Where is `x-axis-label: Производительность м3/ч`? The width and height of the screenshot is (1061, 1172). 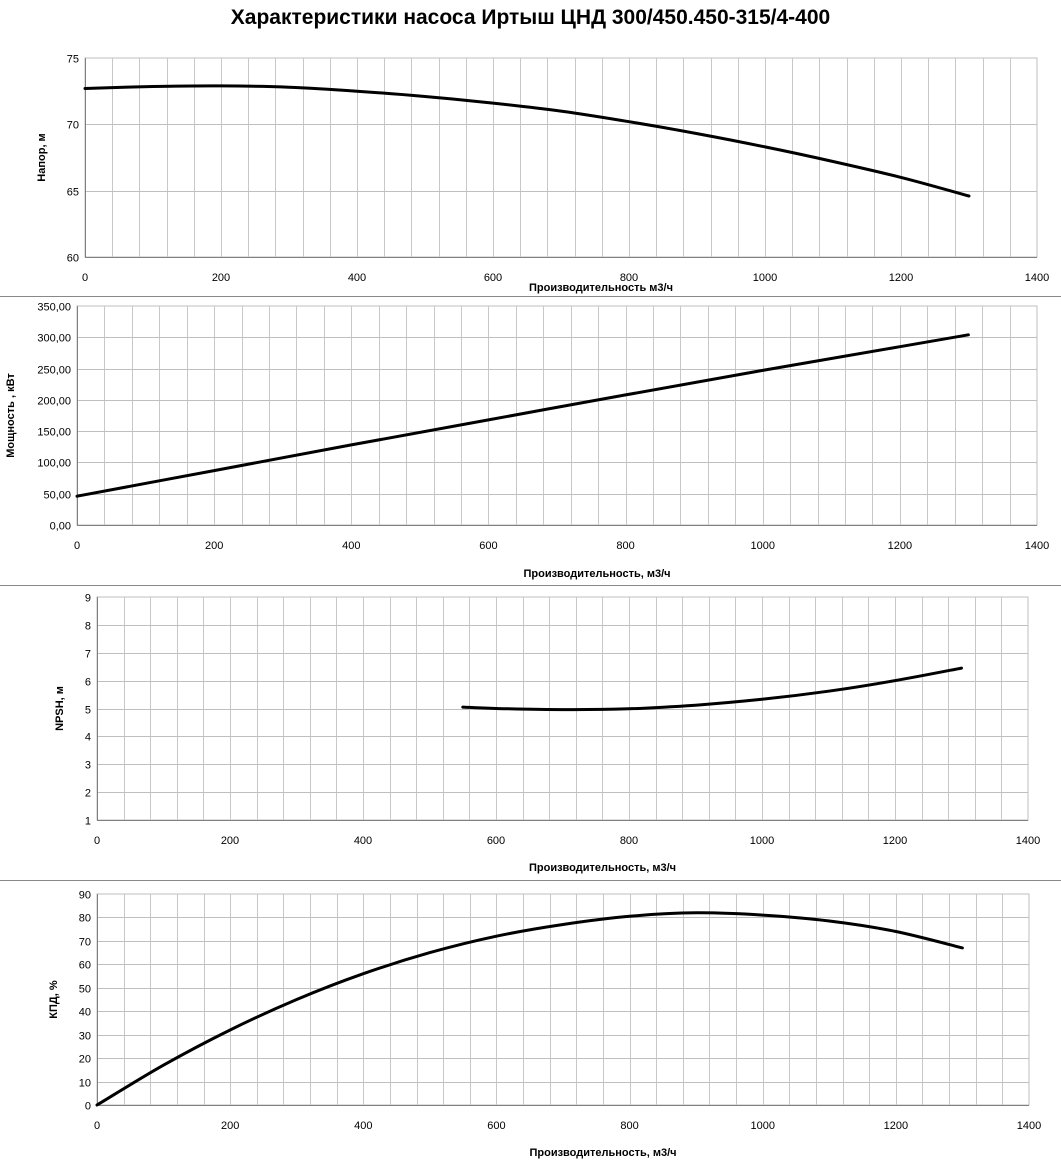
x-axis-label: Производительность м3/ч is located at coordinates (601, 288).